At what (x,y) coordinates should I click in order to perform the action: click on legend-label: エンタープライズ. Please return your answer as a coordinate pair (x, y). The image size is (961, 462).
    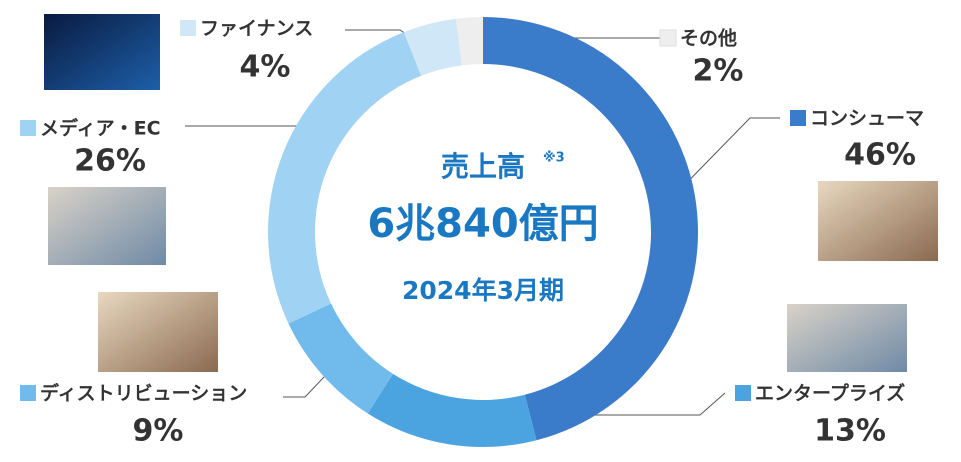
    Looking at the image, I should click on (830, 393).